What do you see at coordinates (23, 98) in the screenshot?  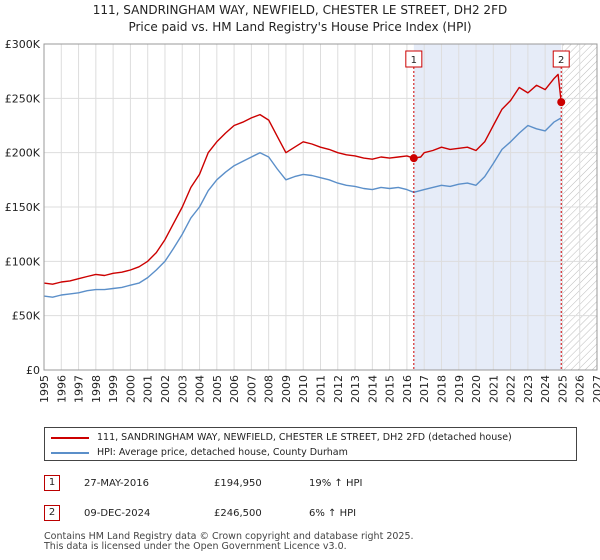 I see `y-tick-label: £250K` at bounding box center [23, 98].